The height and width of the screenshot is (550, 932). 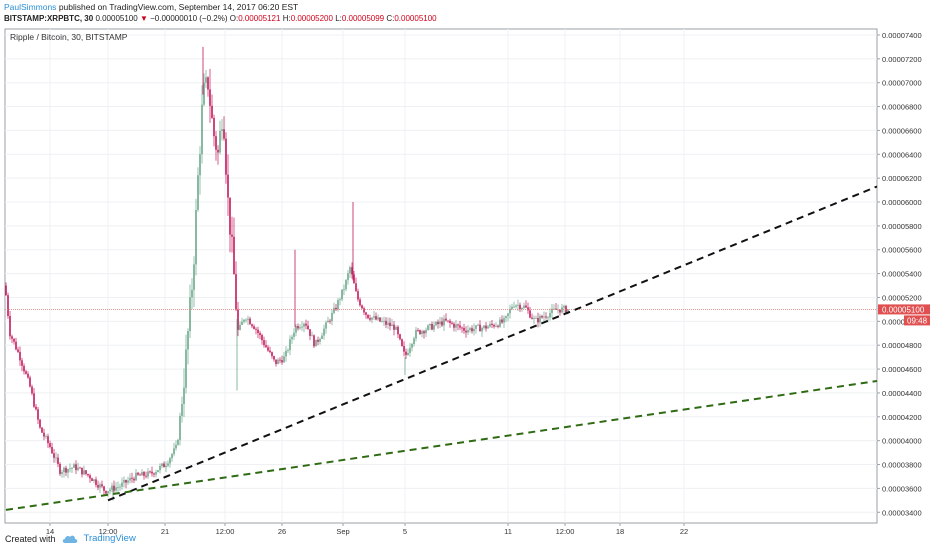 I want to click on close-value: 0.00005100, so click(x=415, y=18).